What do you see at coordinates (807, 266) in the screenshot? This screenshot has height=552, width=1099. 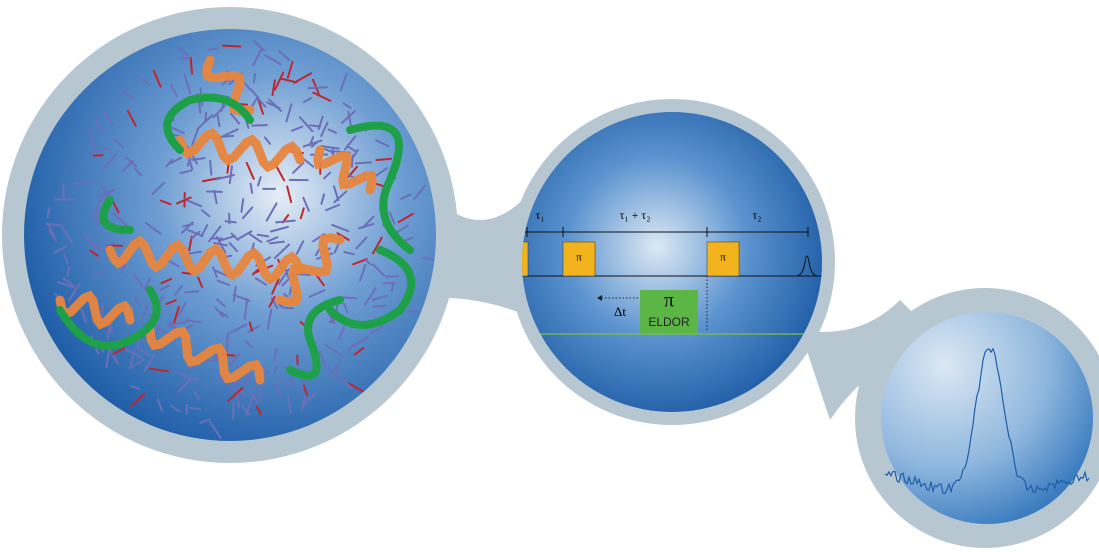 I see `echo` at bounding box center [807, 266].